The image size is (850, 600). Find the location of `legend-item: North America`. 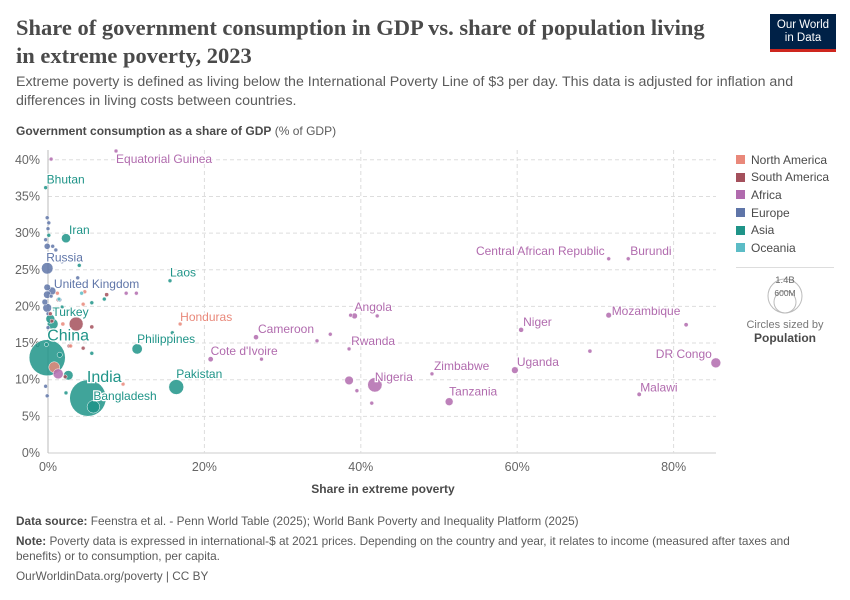

legend-item: North America is located at coordinates (782, 160).